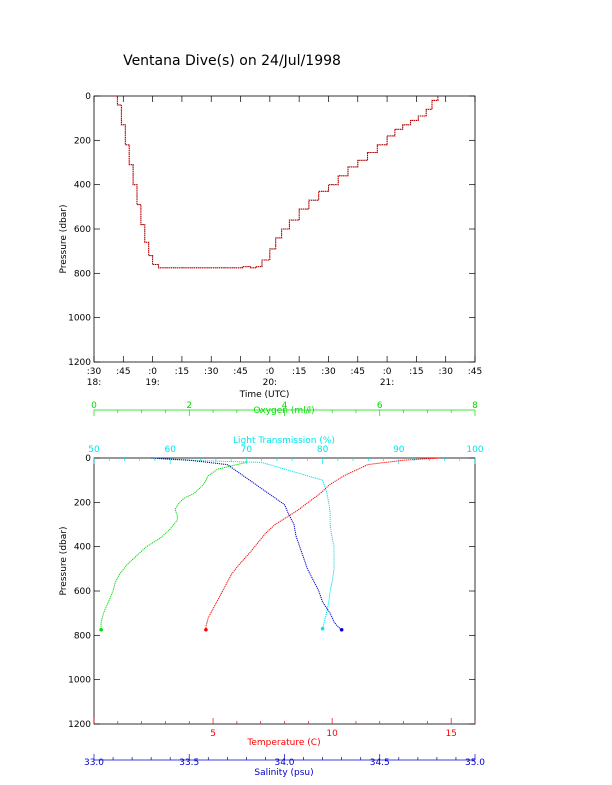 This screenshot has width=612, height=785. Describe the element at coordinates (380, 763) in the screenshot. I see `salinity-tick-label: 34.5` at that location.